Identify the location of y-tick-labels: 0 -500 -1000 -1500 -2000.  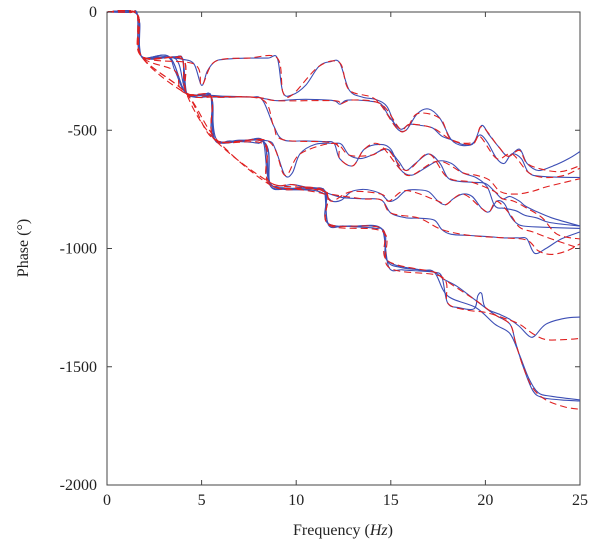
(78, 249).